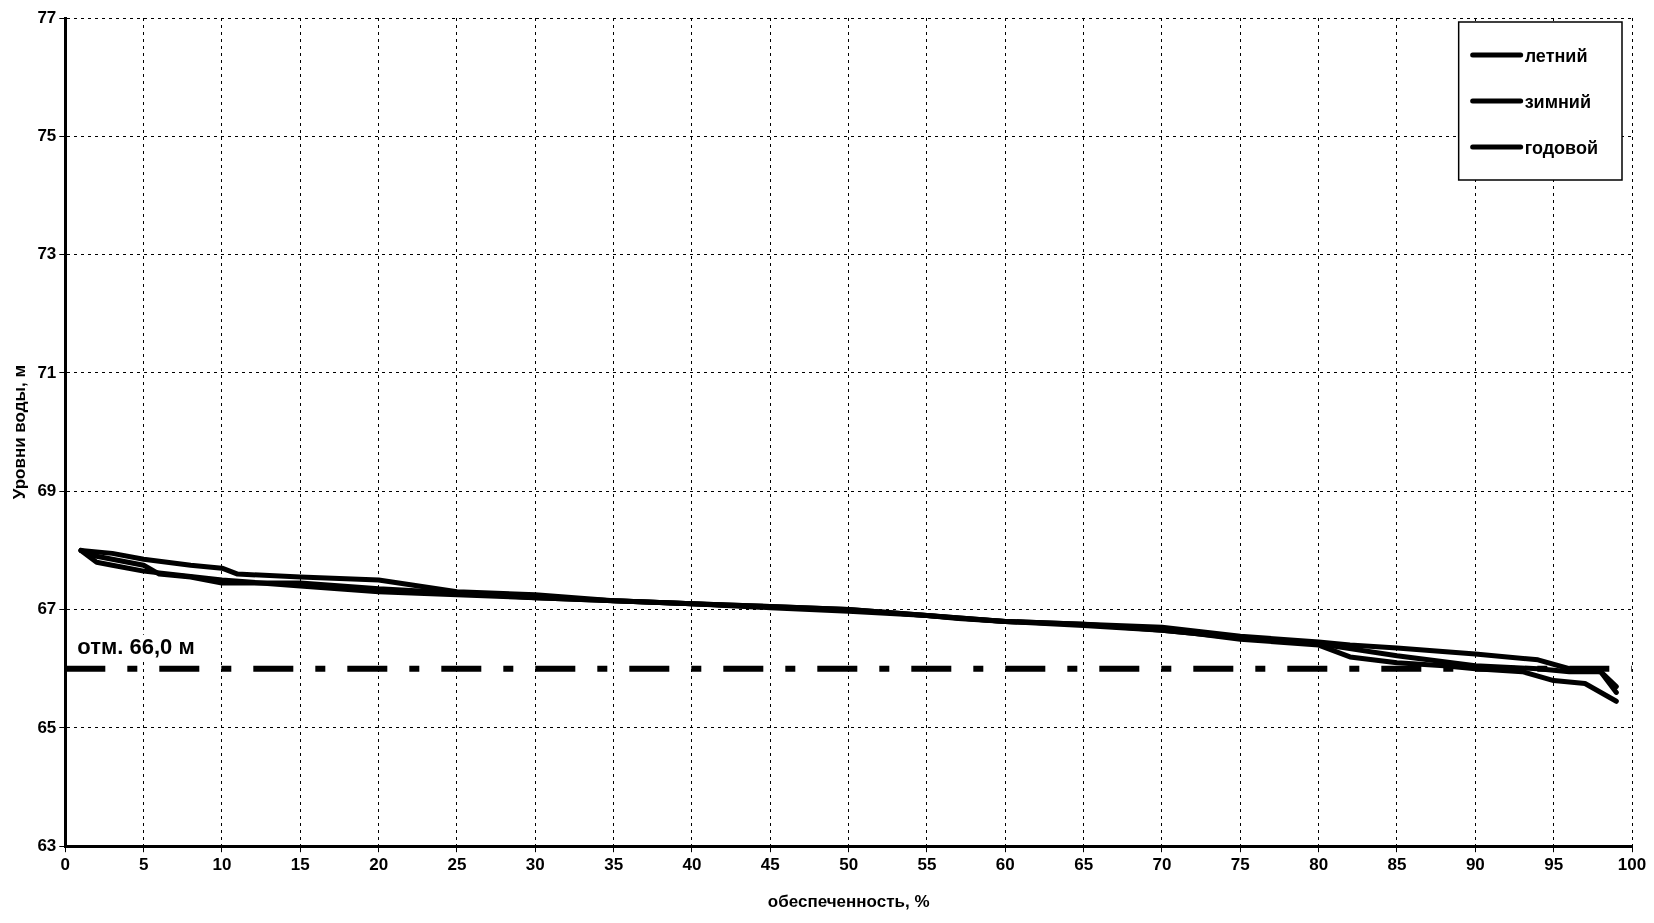 Image resolution: width=1654 pixels, height=923 pixels. I want to click on x-tick-label: 30, so click(535, 865).